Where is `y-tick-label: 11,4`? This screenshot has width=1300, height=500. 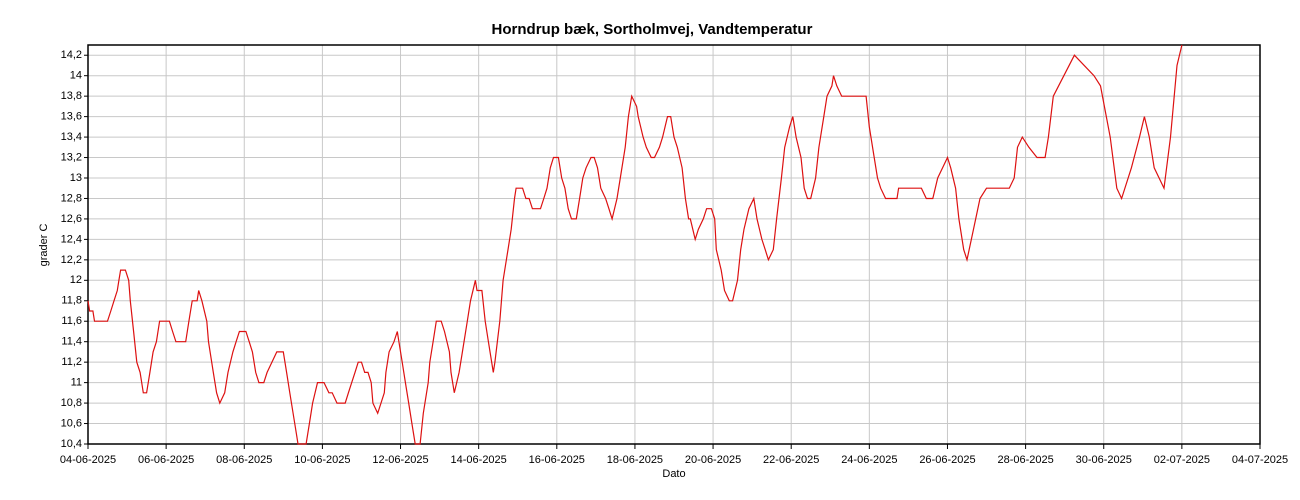 y-tick-label: 11,4 is located at coordinates (71, 342).